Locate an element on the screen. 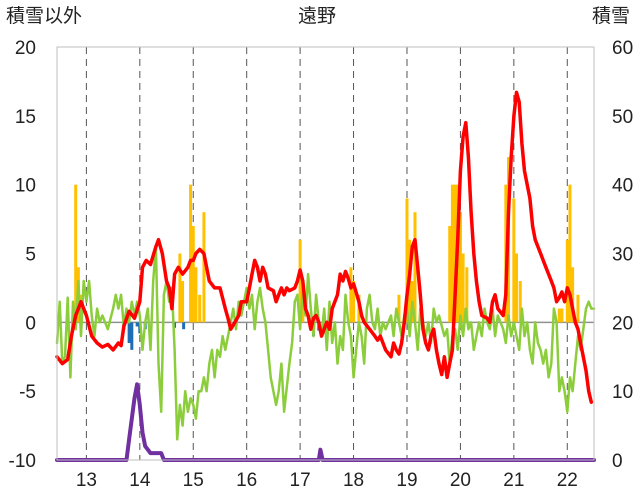 The height and width of the screenshot is (501, 636). y-left-tick-label: 5 is located at coordinates (30, 255).